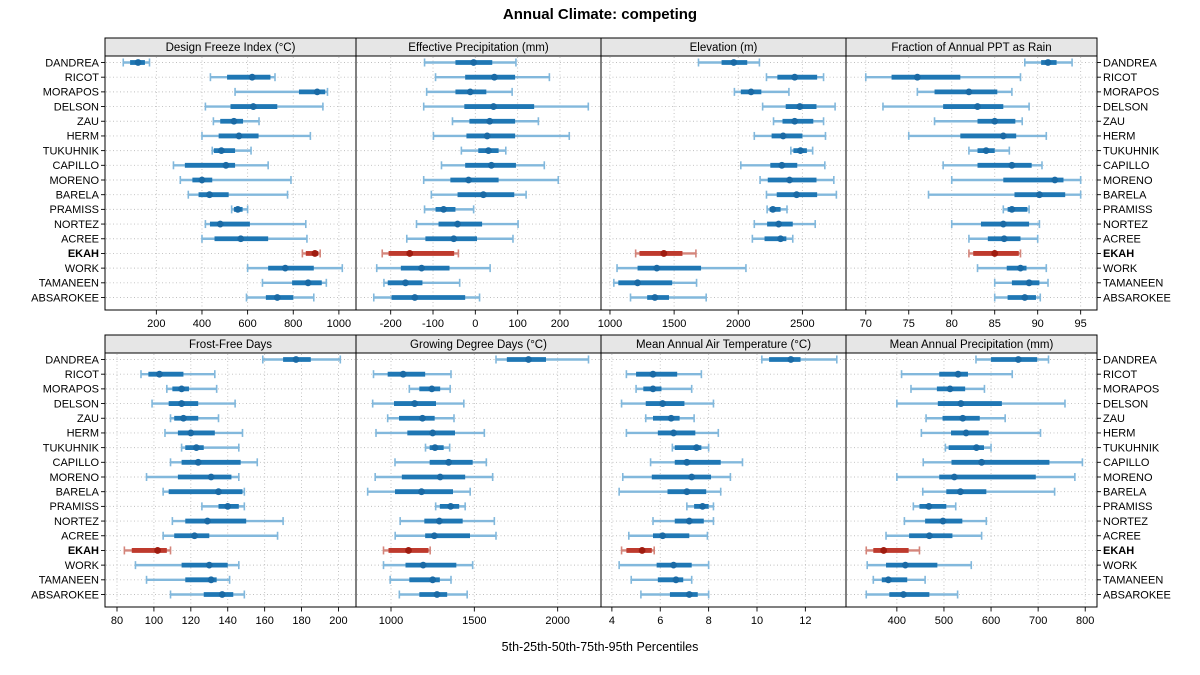 Image resolution: width=1200 pixels, height=675 pixels. I want to click on x-tick-label: 4, so click(612, 621).